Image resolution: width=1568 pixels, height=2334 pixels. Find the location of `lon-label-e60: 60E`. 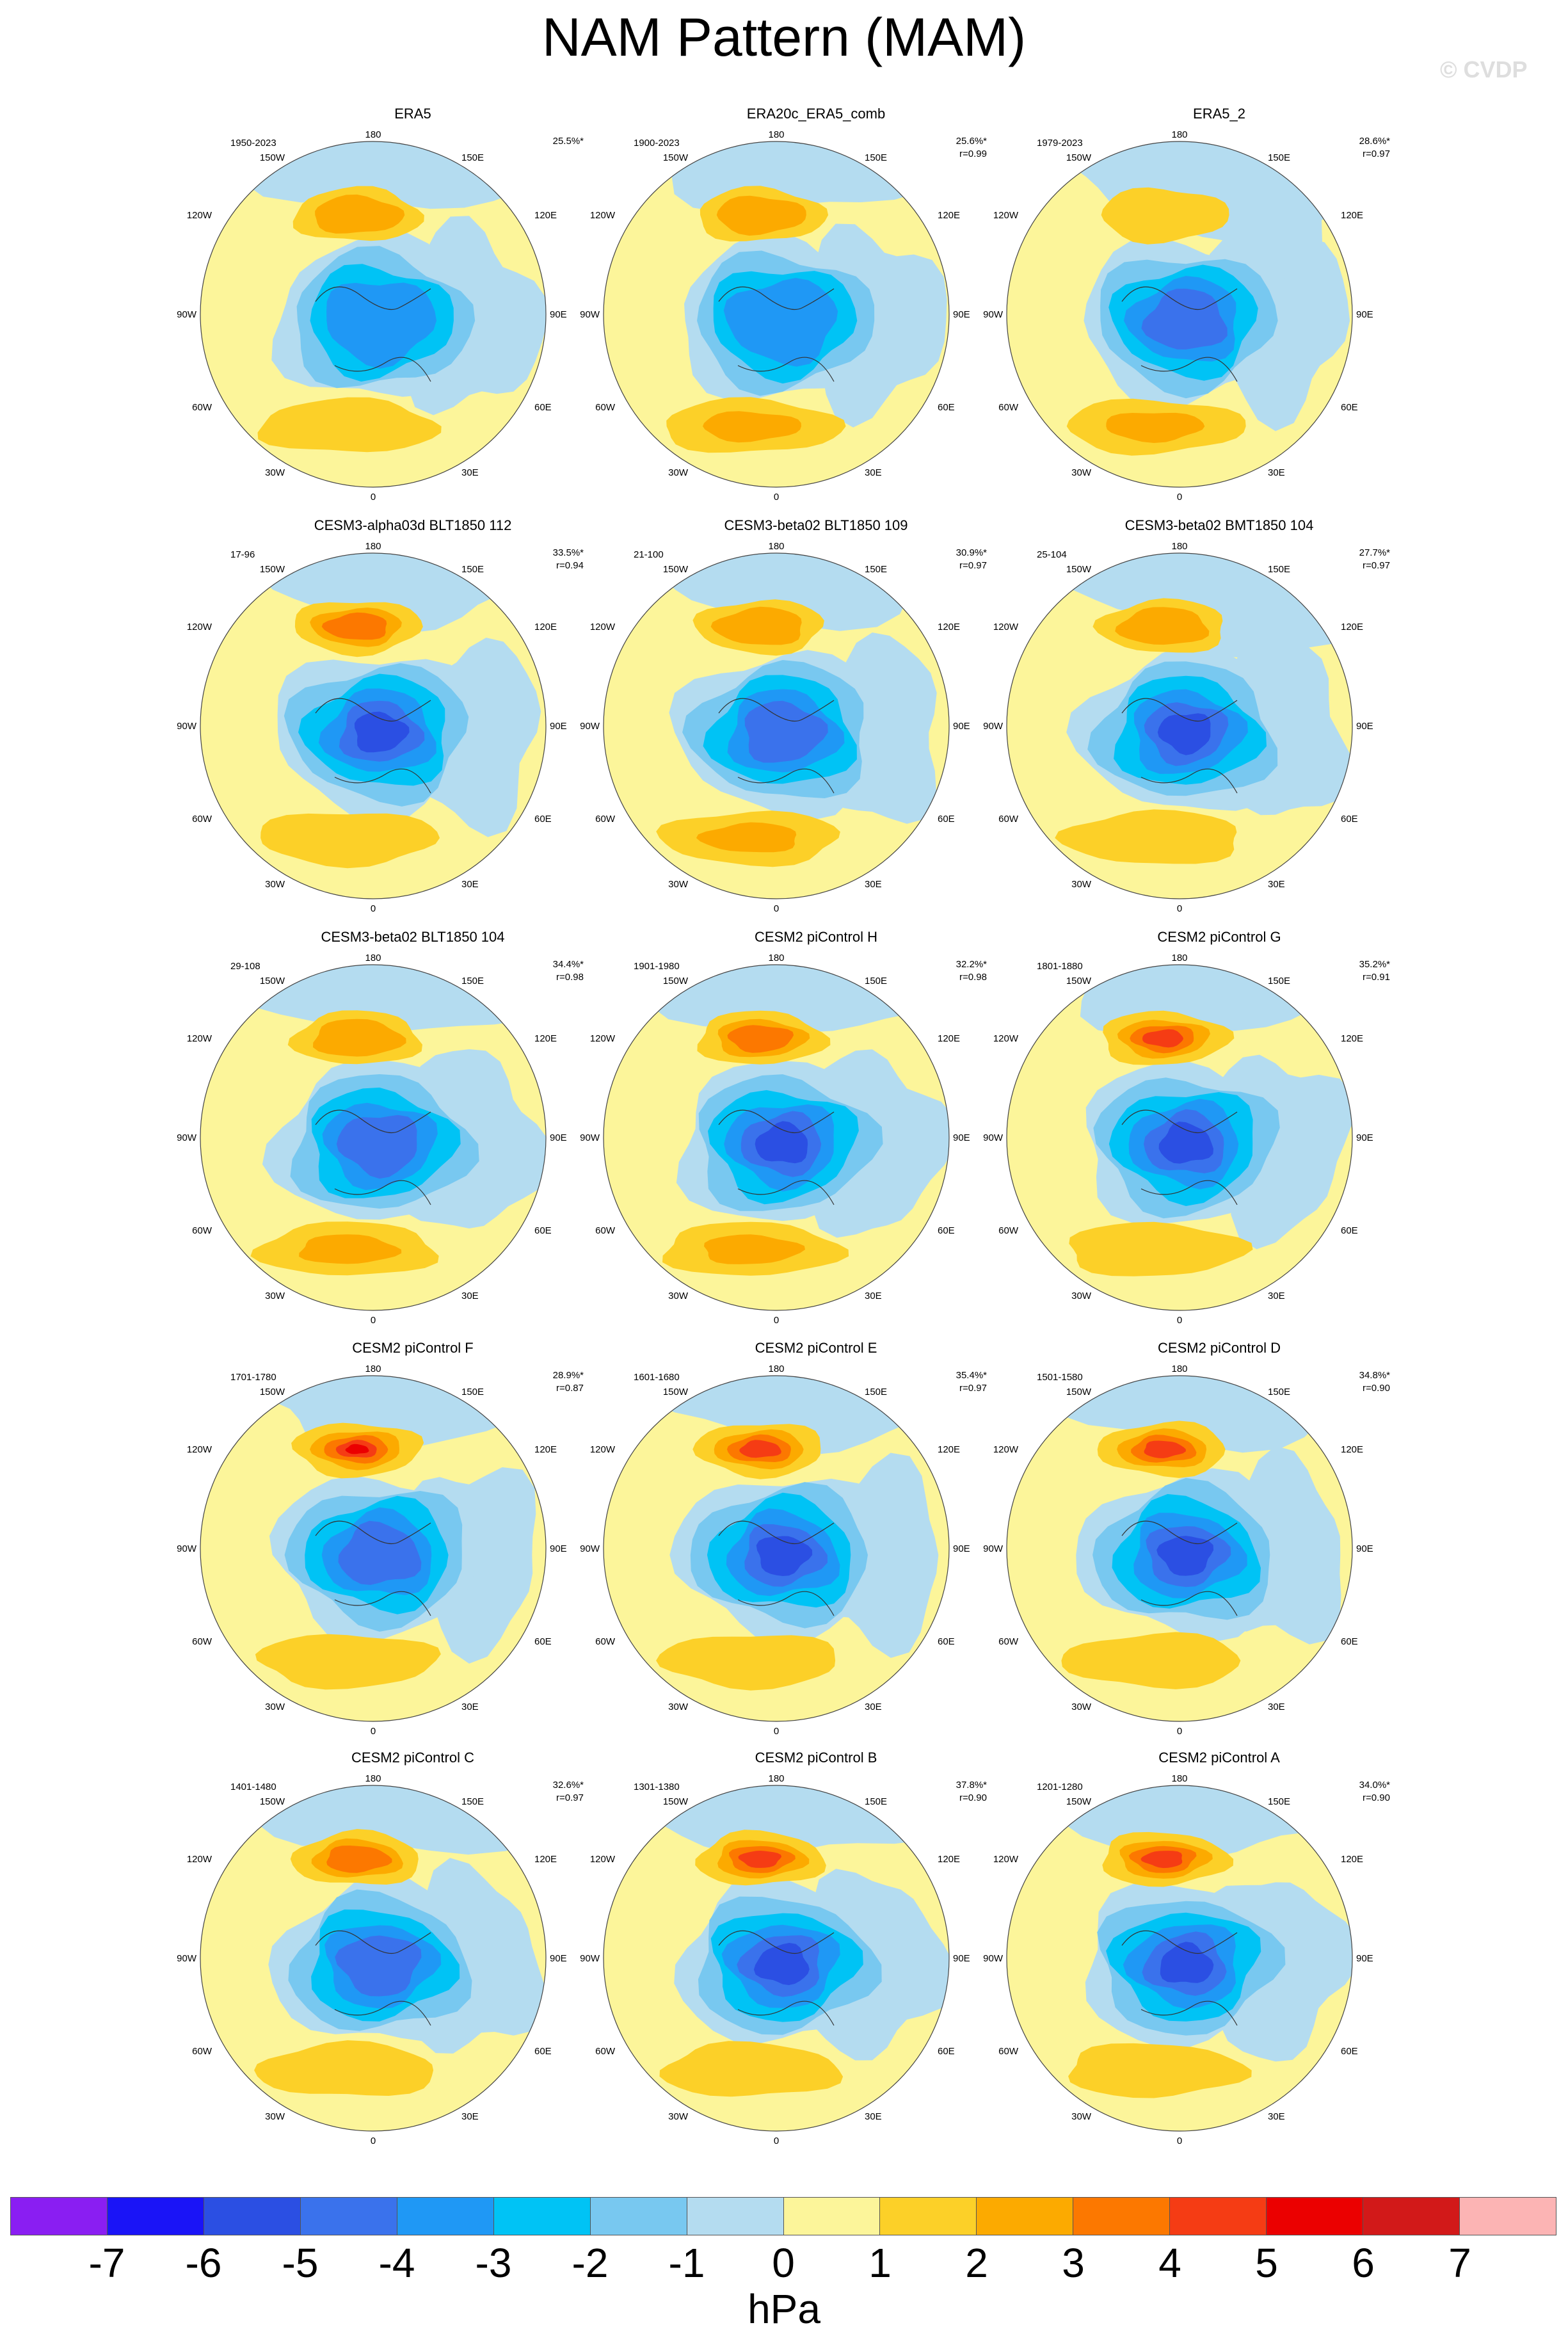

lon-label-e60: 60E is located at coordinates (946, 1642).